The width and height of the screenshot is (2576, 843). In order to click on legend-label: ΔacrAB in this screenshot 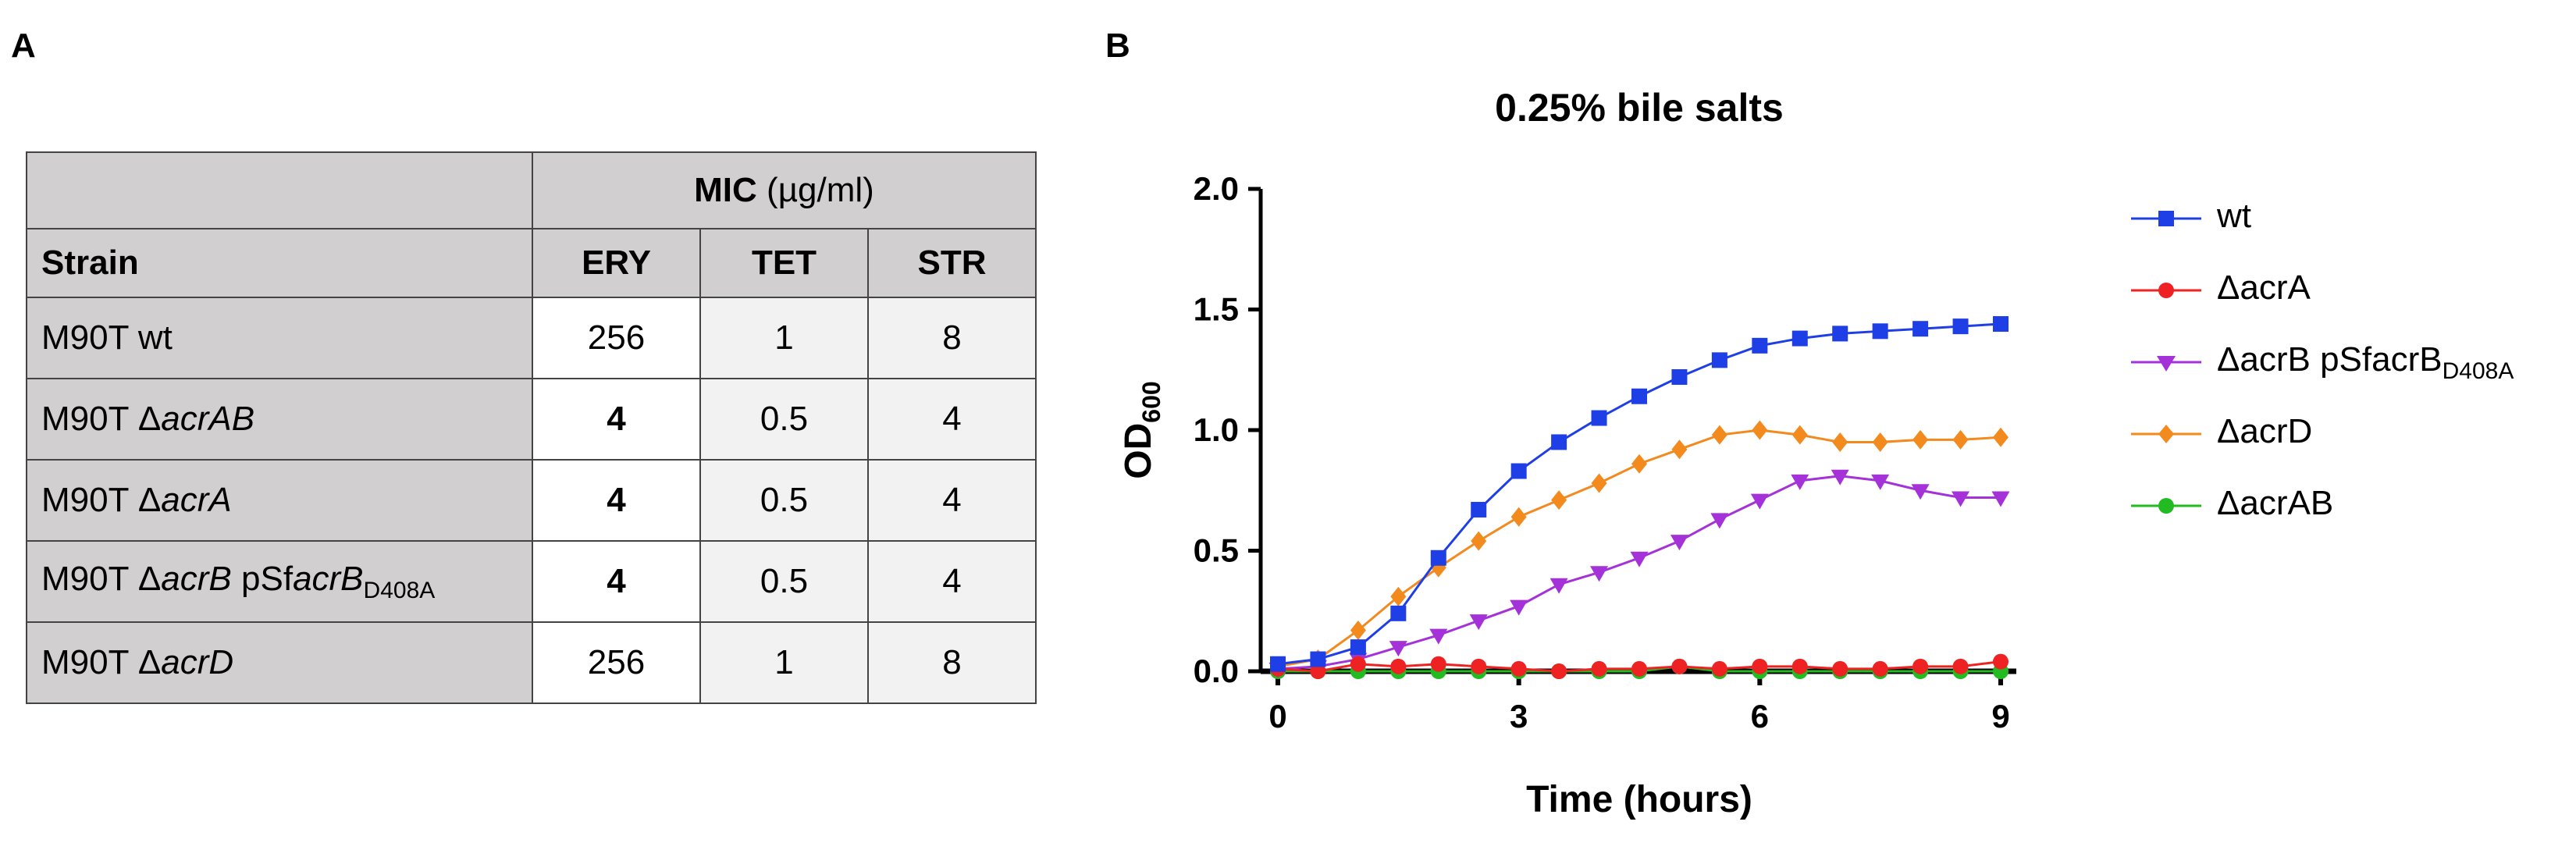, I will do `click(2275, 504)`.